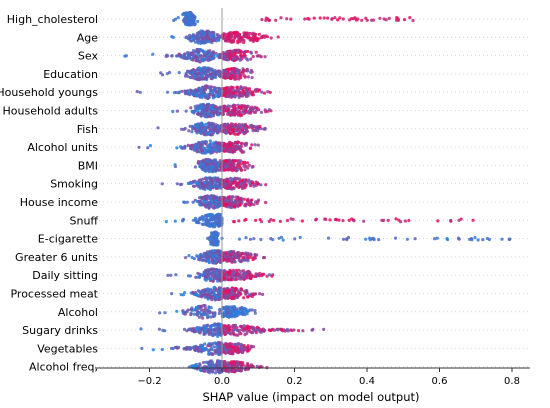  Describe the element at coordinates (359, 238) in the screenshot. I see `feature-points` at that location.